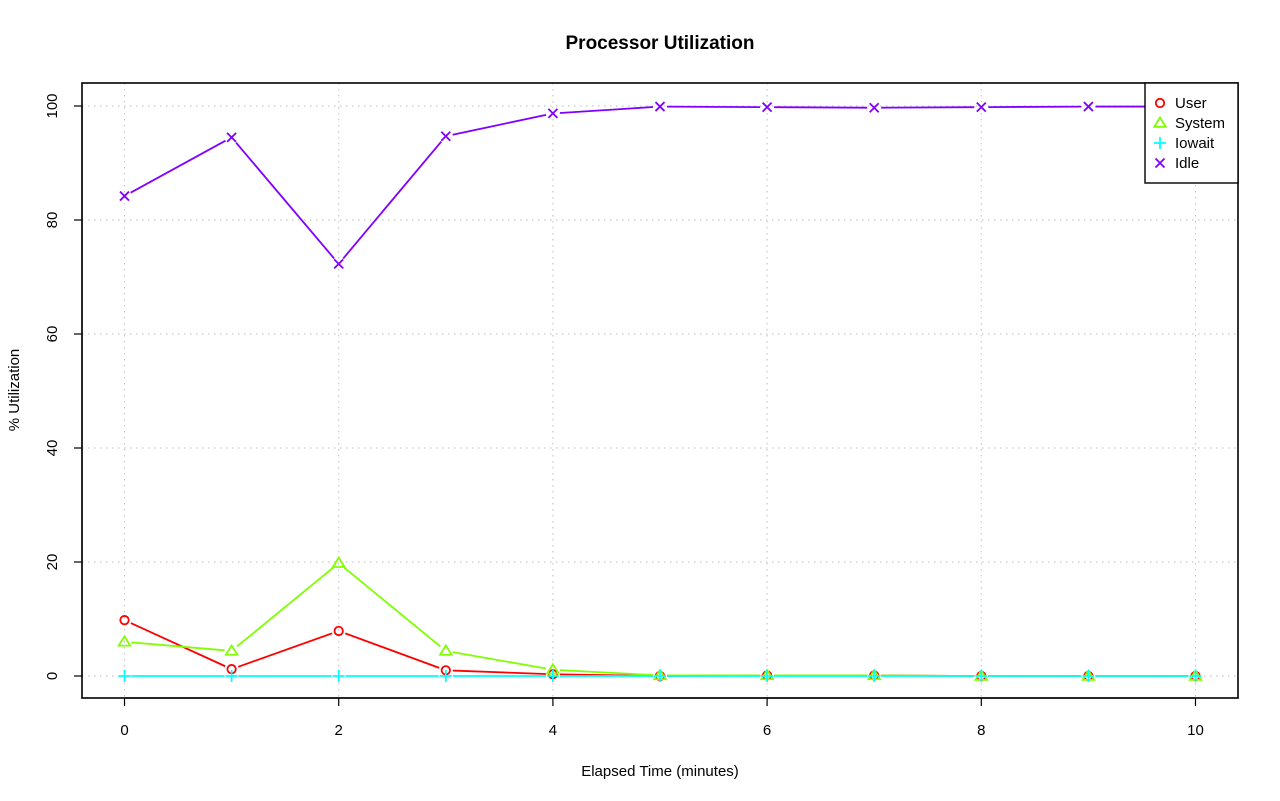  What do you see at coordinates (1187, 163) in the screenshot?
I see `legend-label-idle: Idle` at bounding box center [1187, 163].